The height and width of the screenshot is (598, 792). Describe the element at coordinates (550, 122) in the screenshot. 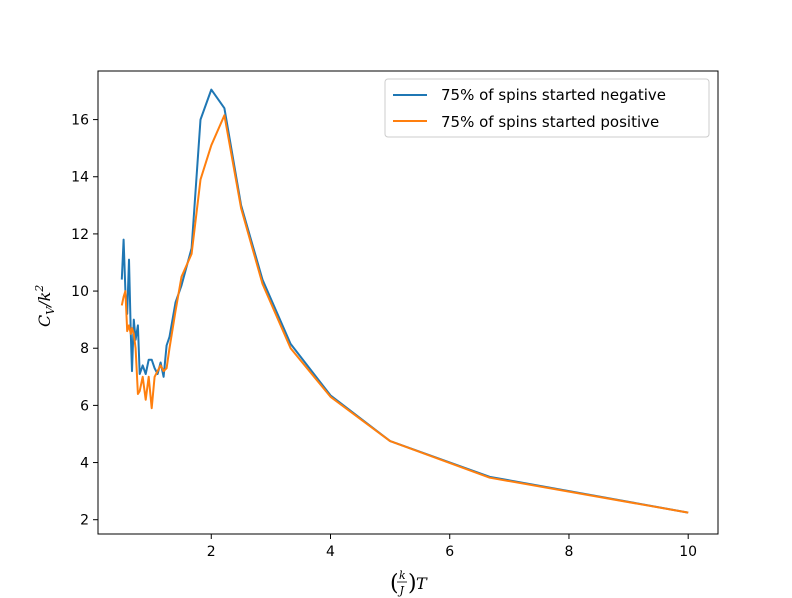

I see `legend-label-positive: 75% of spins started positive` at that location.